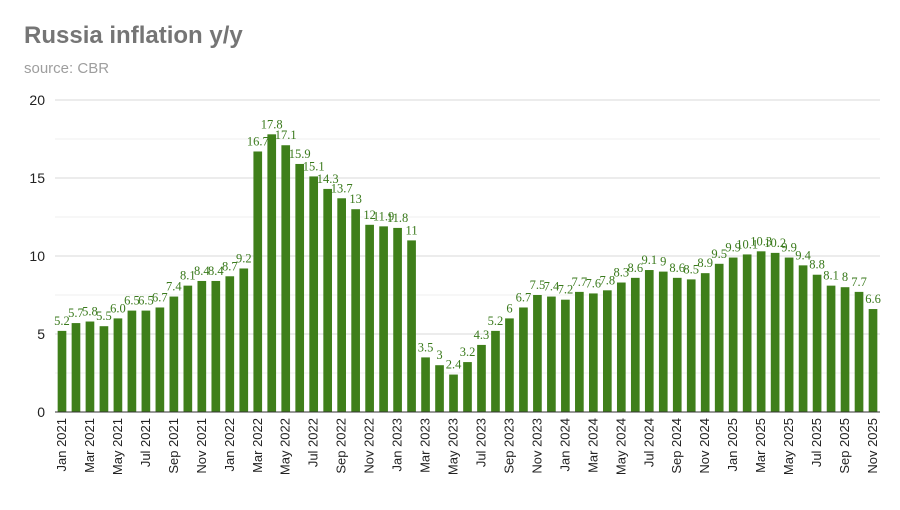 This screenshot has height=510, width=900. What do you see at coordinates (845, 277) in the screenshot?
I see `data-label: 8` at bounding box center [845, 277].